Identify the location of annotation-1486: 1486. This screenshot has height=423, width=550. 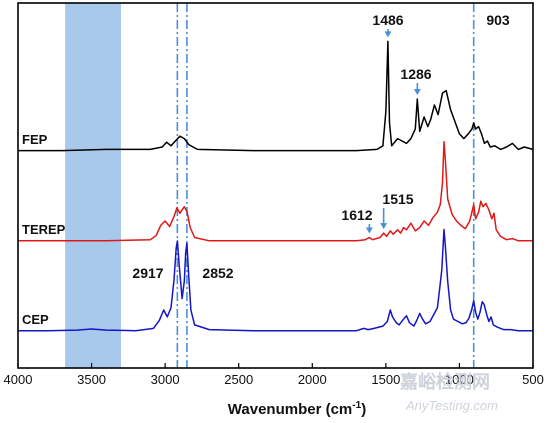
(387, 20).